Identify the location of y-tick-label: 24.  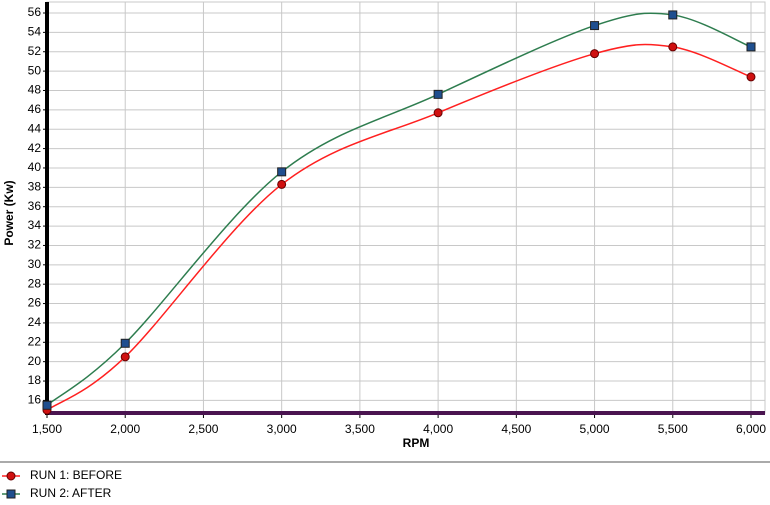
(35, 322).